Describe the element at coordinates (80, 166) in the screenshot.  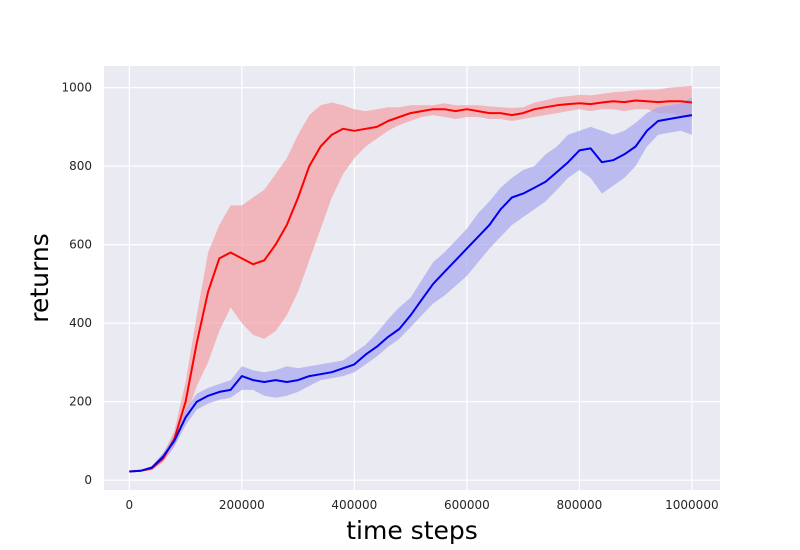
I see `y-tick-label: 800` at that location.